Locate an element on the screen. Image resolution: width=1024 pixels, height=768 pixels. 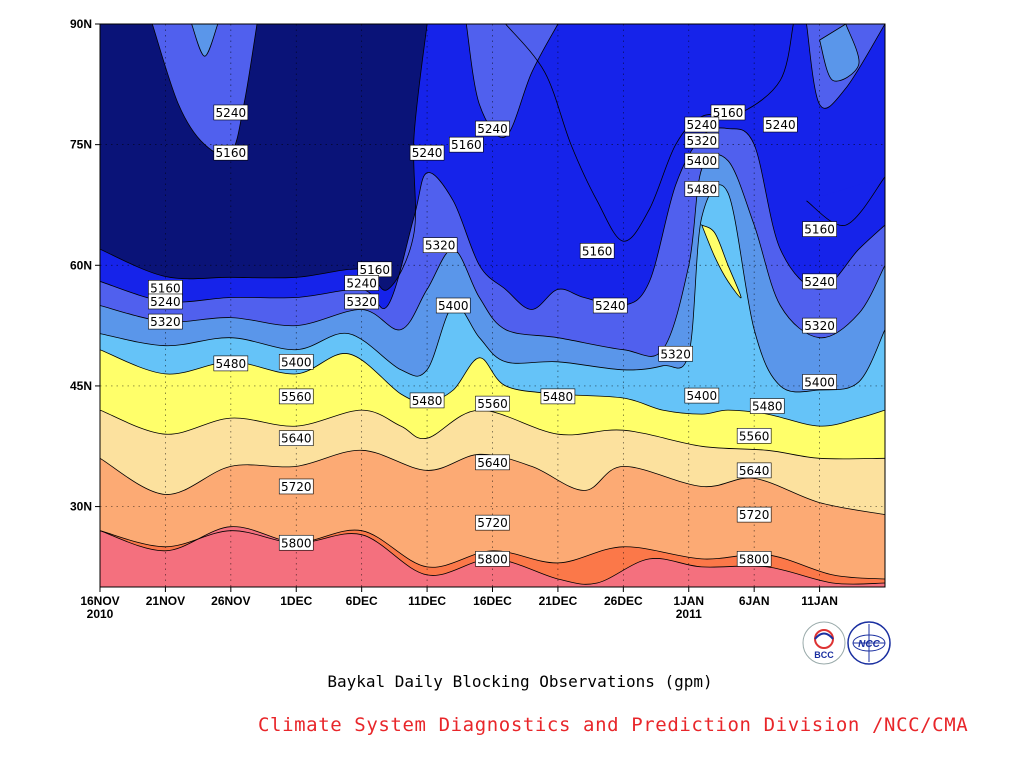
x-tick-label: 21DEC is located at coordinates (558, 601).